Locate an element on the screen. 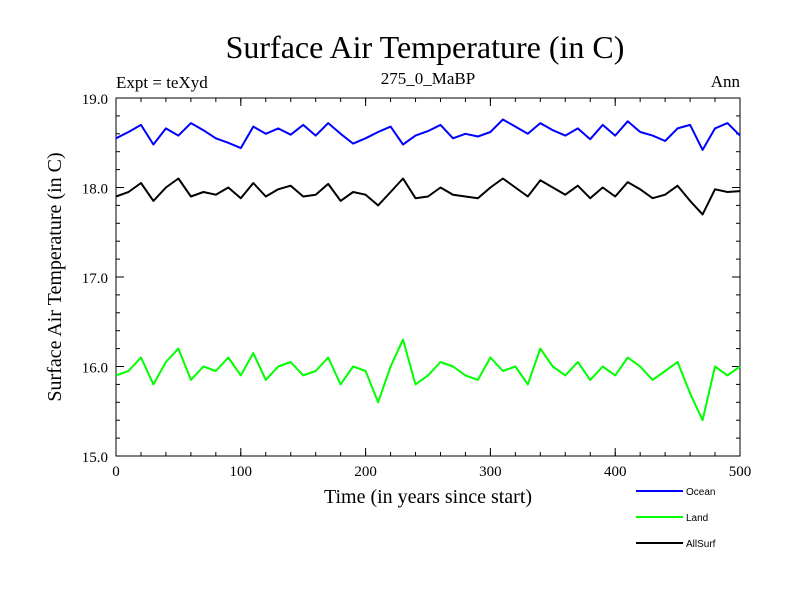 Image resolution: width=800 pixels, height=600 pixels. legend-label-ocean: Ocean is located at coordinates (700, 492).